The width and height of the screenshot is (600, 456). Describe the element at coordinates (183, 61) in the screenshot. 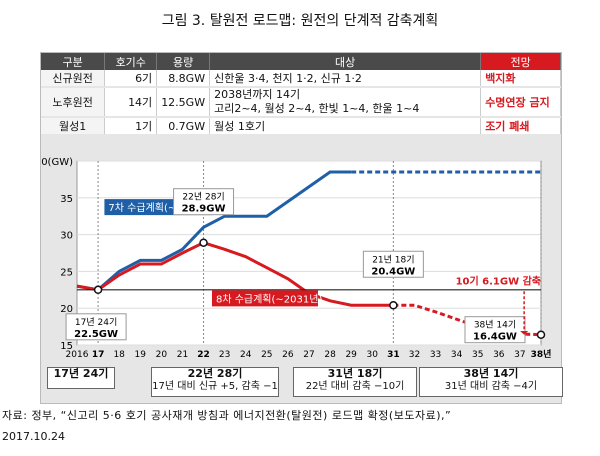

I see `header-capacity: 용량` at that location.